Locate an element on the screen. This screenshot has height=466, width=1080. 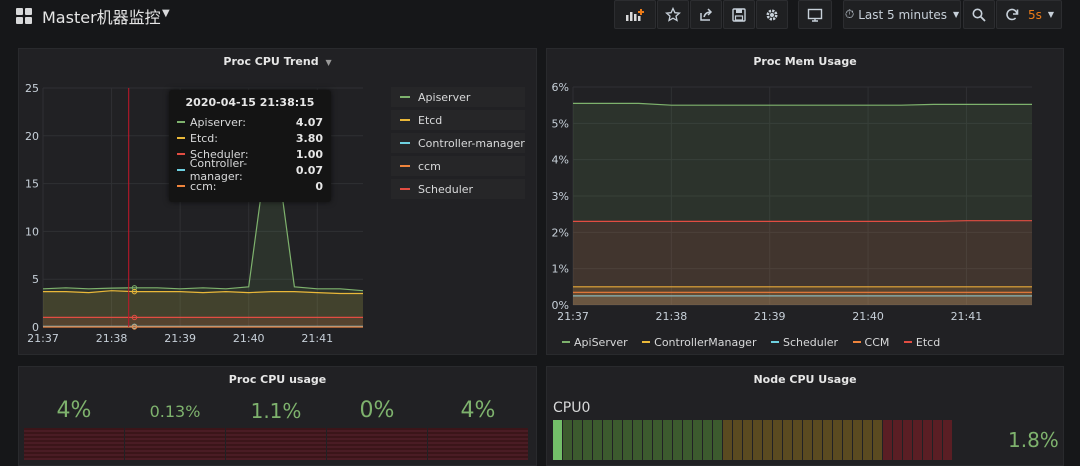
refresh-picker: 5s ▼ is located at coordinates (1029, 14).